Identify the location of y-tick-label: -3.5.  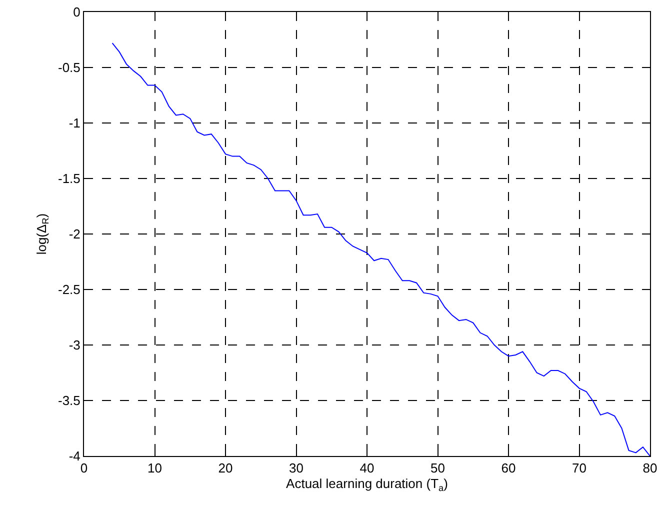
(69, 400).